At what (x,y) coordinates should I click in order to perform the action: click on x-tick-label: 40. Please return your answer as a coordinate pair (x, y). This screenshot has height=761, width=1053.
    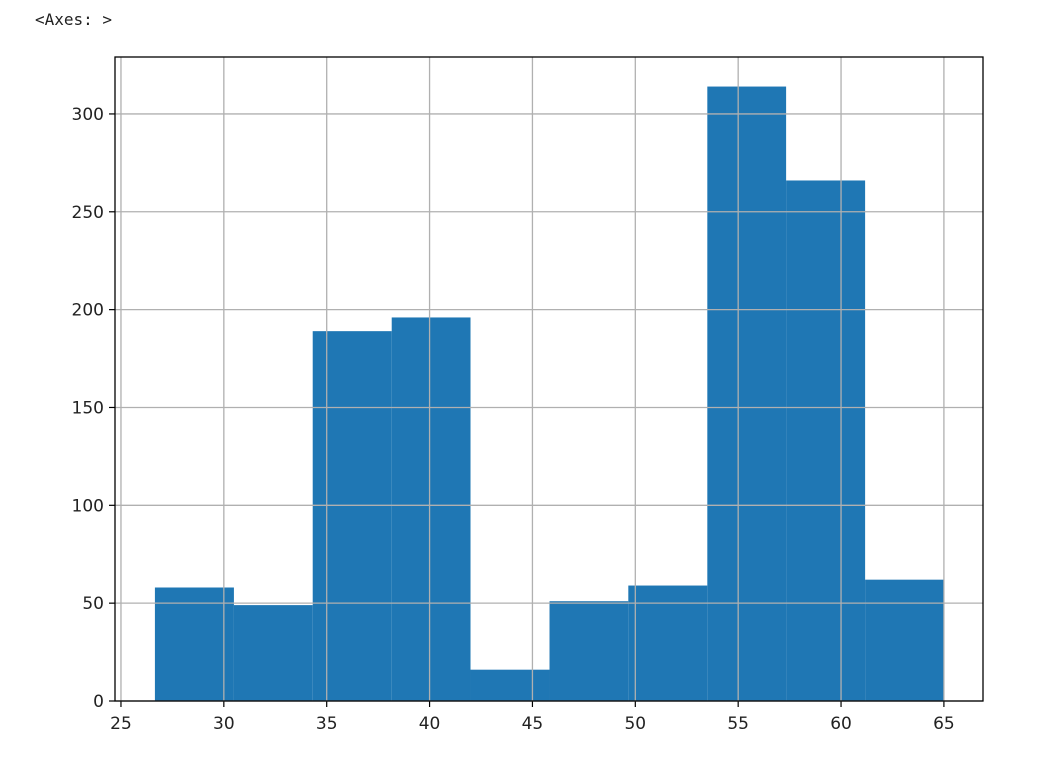
    Looking at the image, I should click on (430, 724).